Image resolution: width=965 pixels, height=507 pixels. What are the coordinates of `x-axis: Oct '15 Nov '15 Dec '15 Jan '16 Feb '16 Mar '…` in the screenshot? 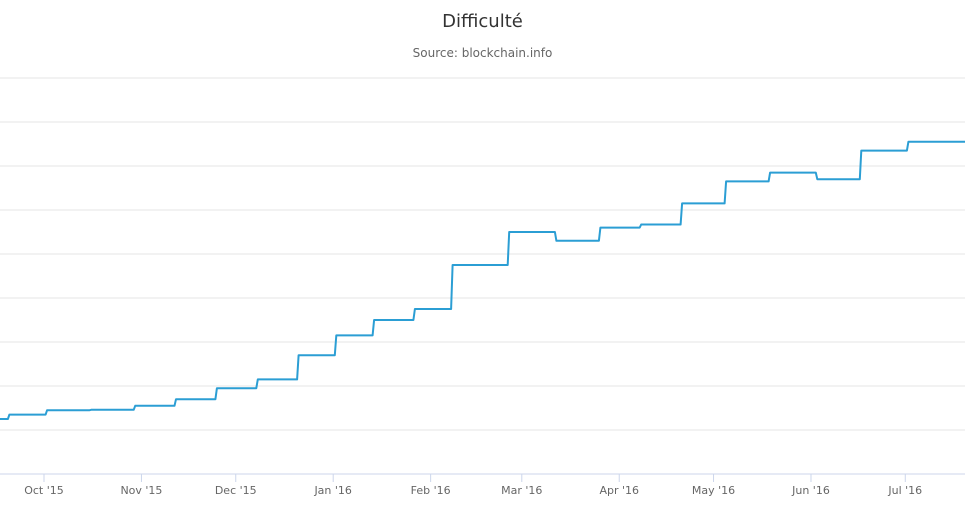 It's located at (482, 485).